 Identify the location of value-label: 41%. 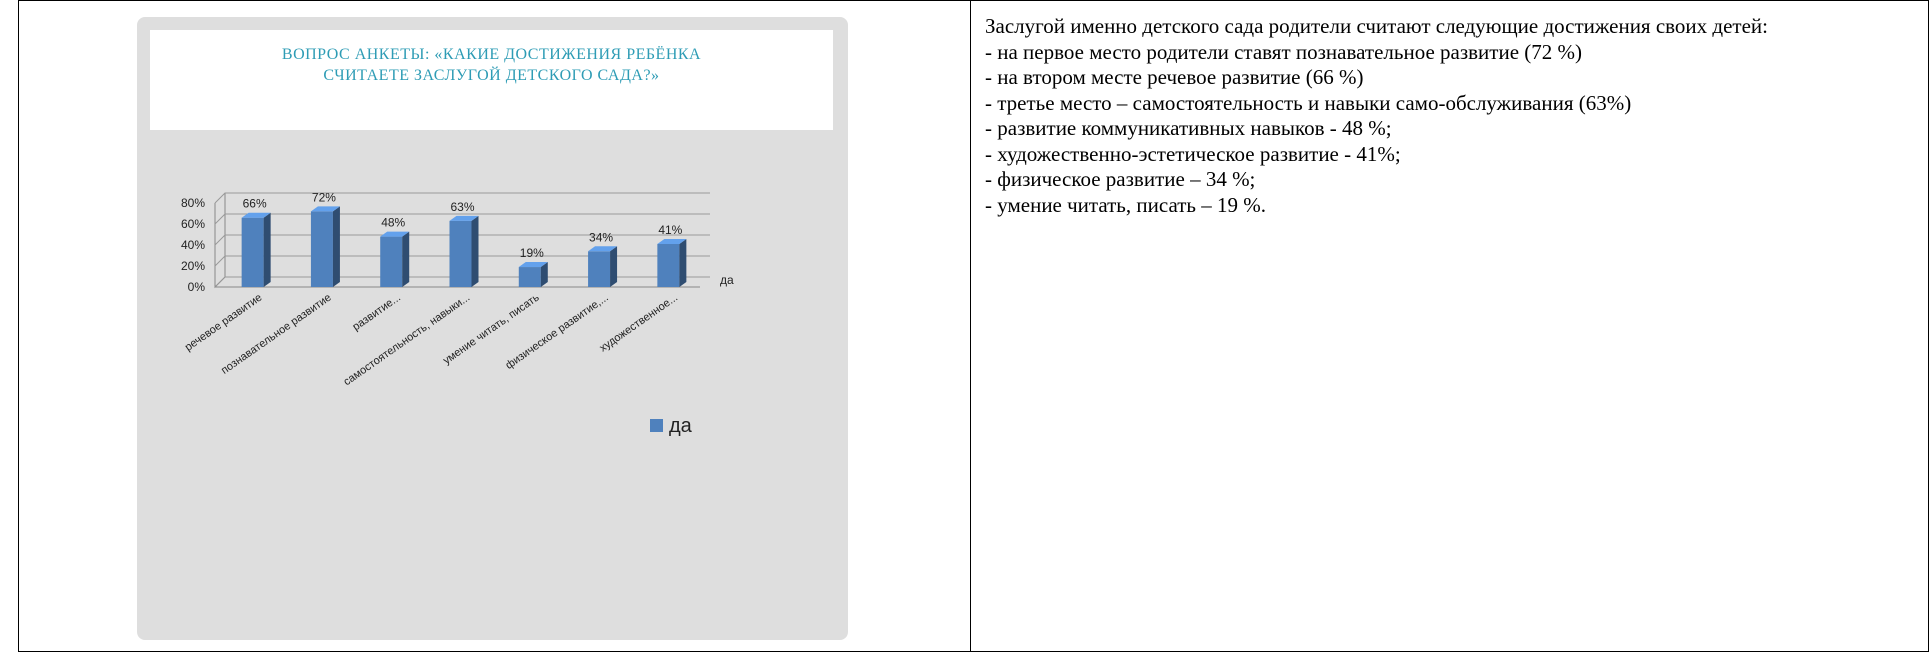
(670, 230).